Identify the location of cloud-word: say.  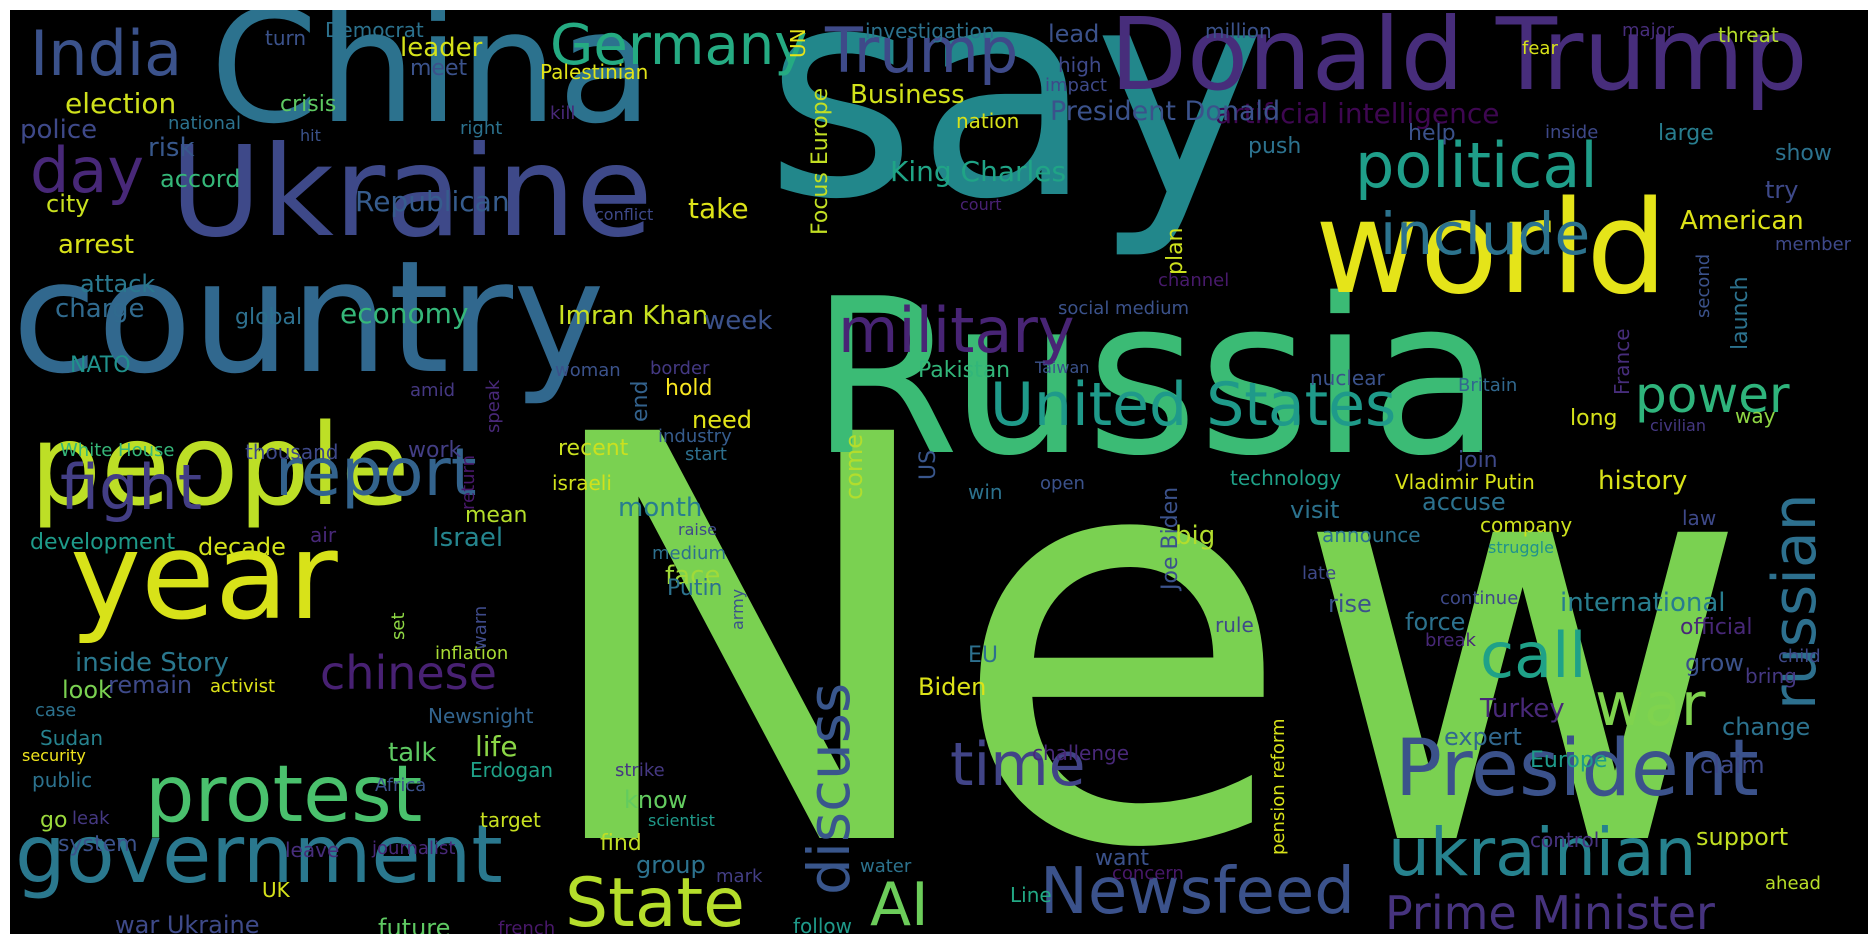
(1015, 136).